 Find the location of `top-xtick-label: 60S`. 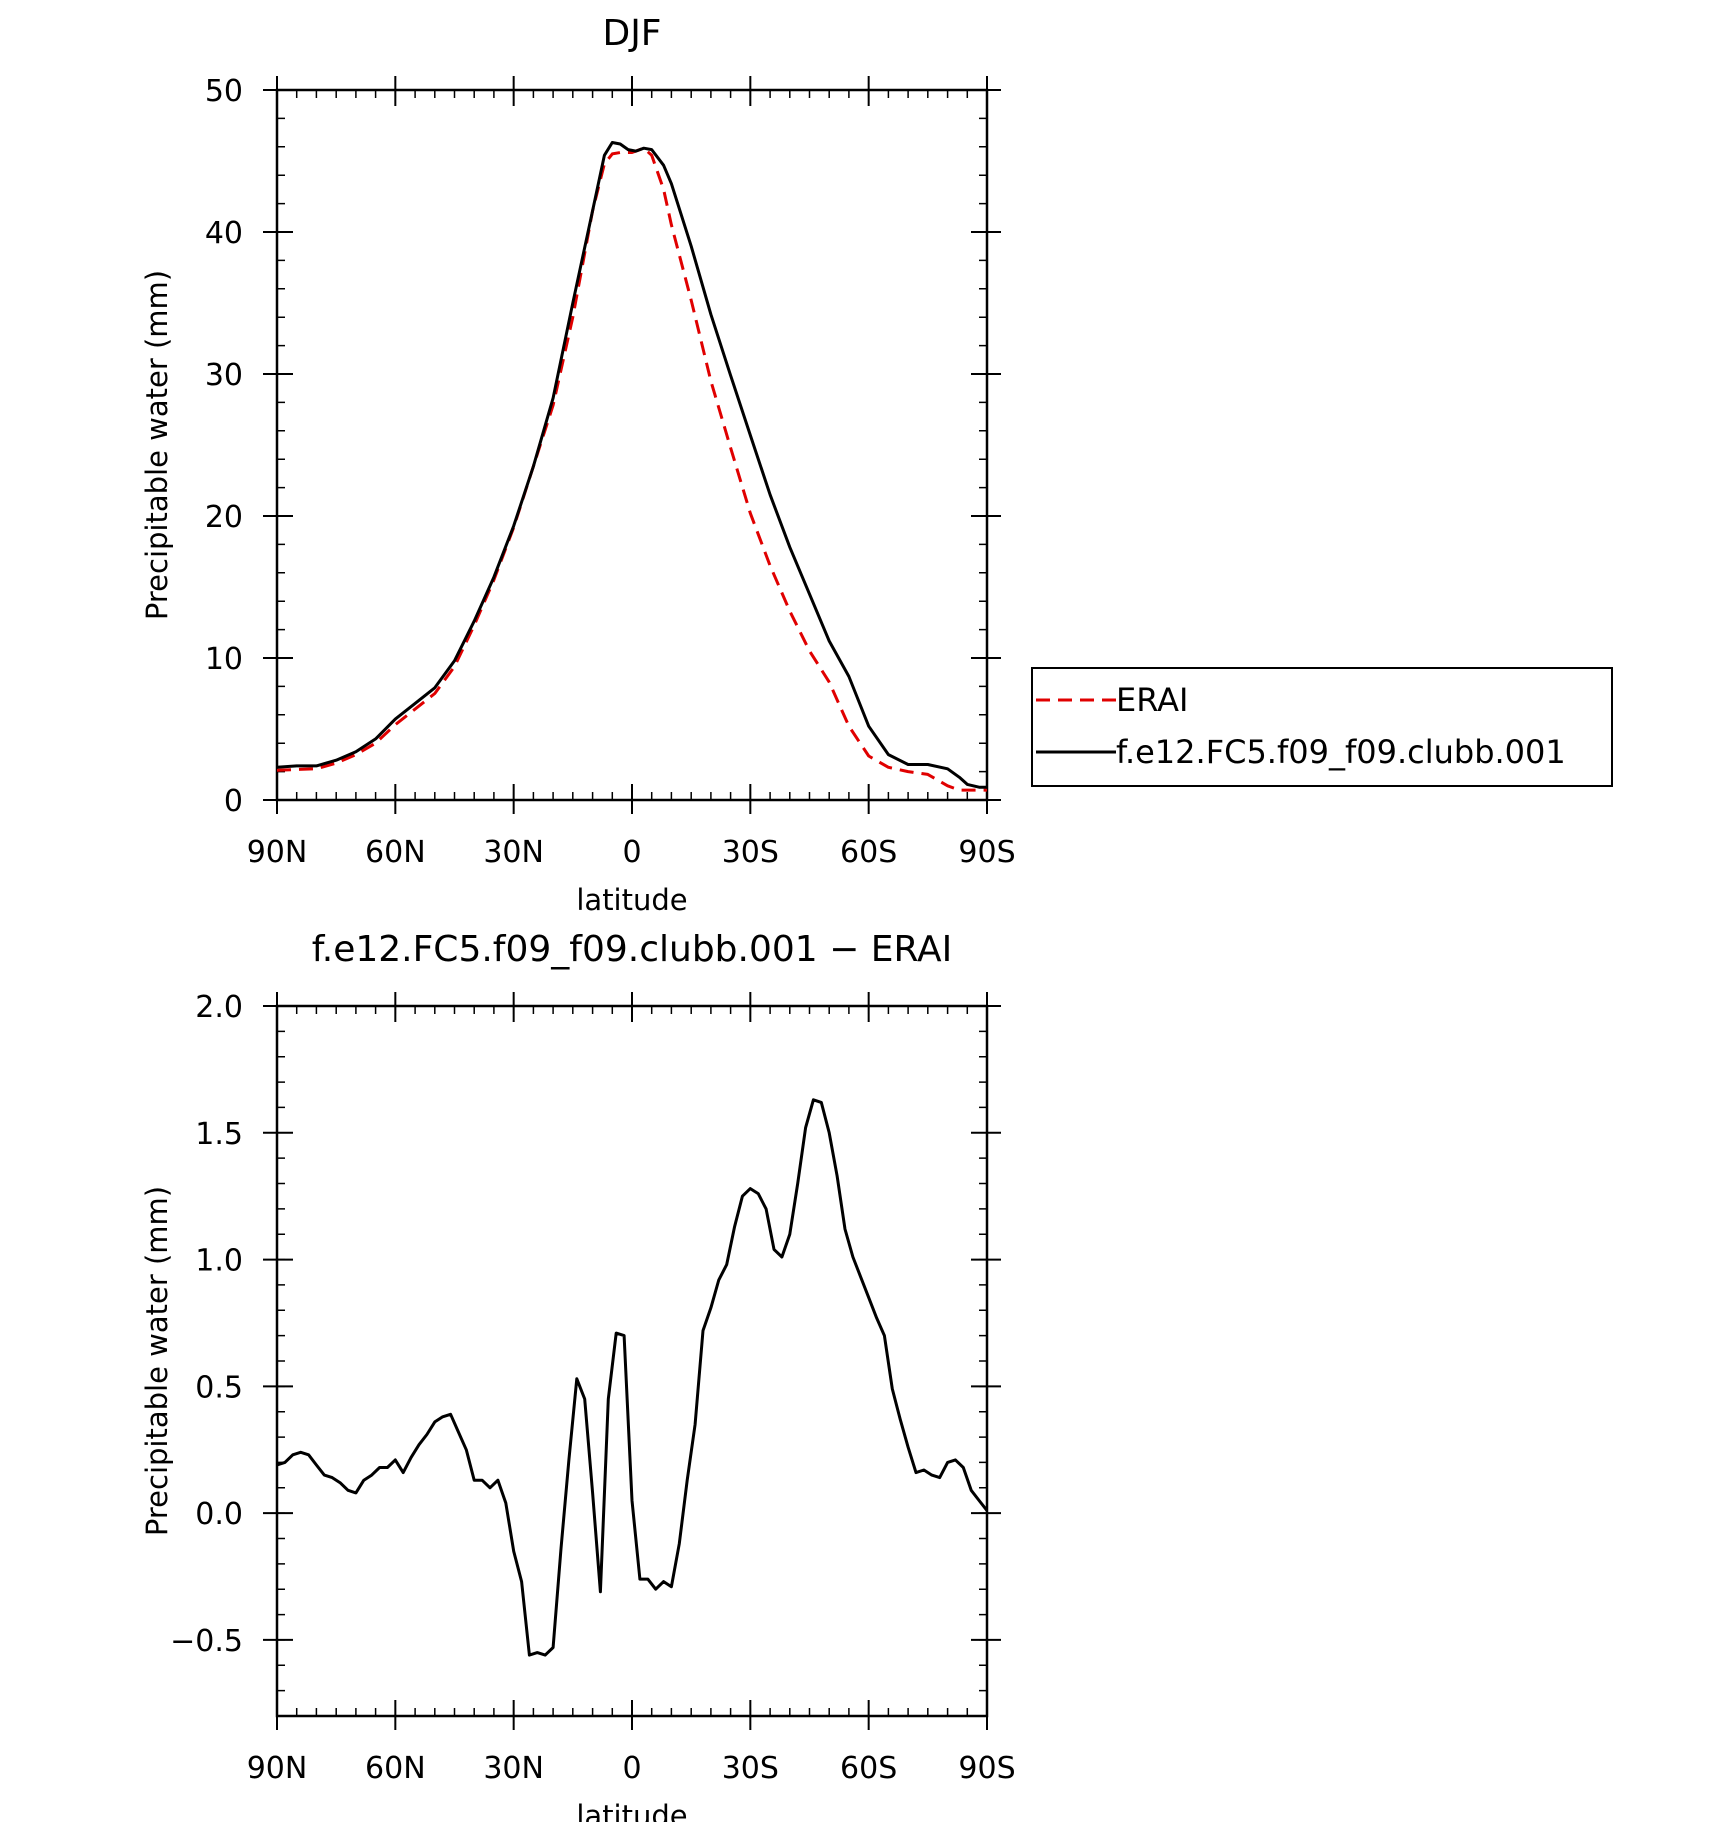

top-xtick-label: 60S is located at coordinates (868, 852).